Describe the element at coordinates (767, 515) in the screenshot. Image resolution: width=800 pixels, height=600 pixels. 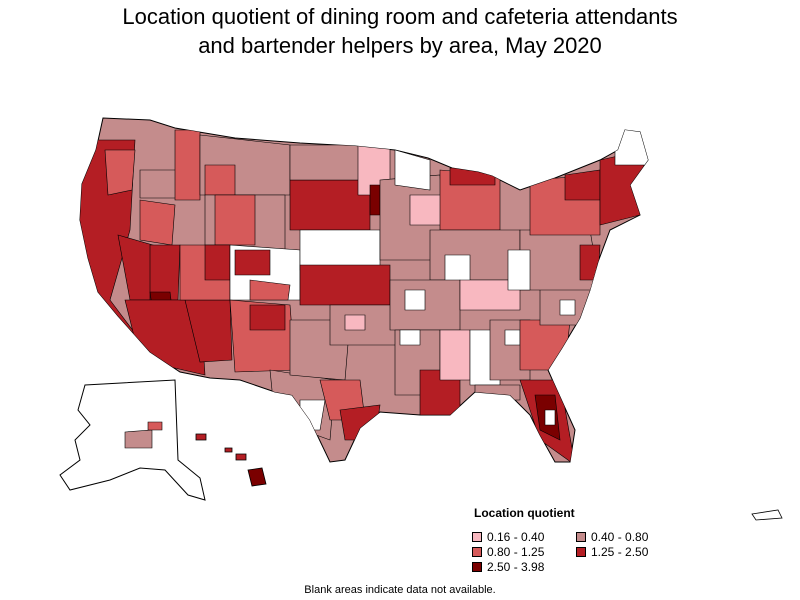
I see `puerto-rico` at that location.